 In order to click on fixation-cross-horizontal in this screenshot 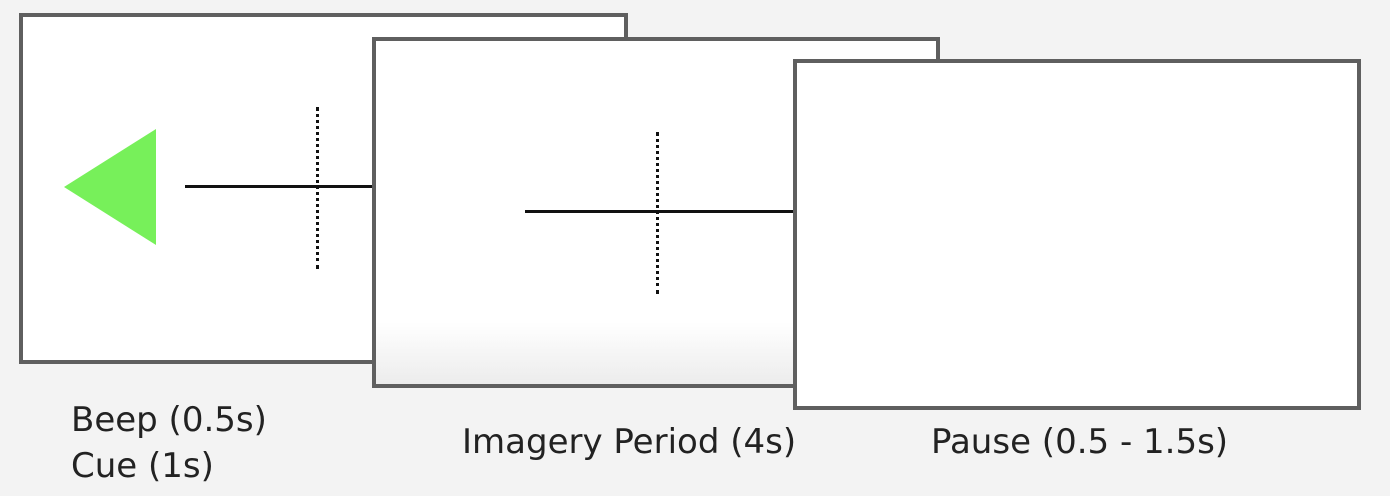, I will do `click(660, 211)`.